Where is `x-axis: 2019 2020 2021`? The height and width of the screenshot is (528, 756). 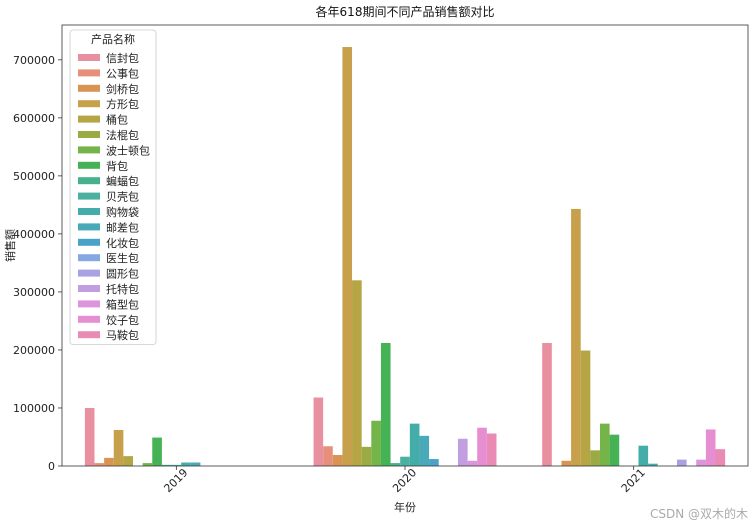
x-axis: 2019 2020 2021 is located at coordinates (404, 480).